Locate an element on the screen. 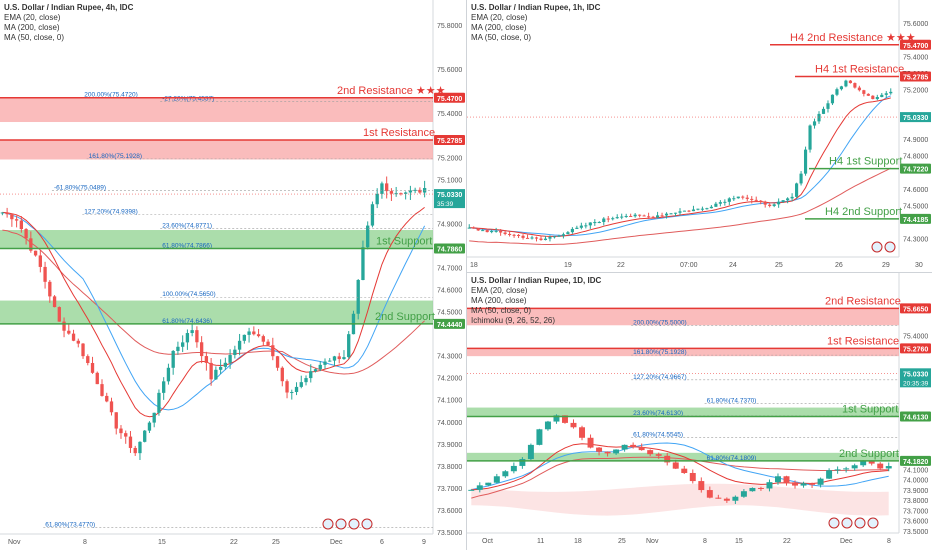  legend-ma50-4h: MA (50, close, 0) is located at coordinates (34, 37).